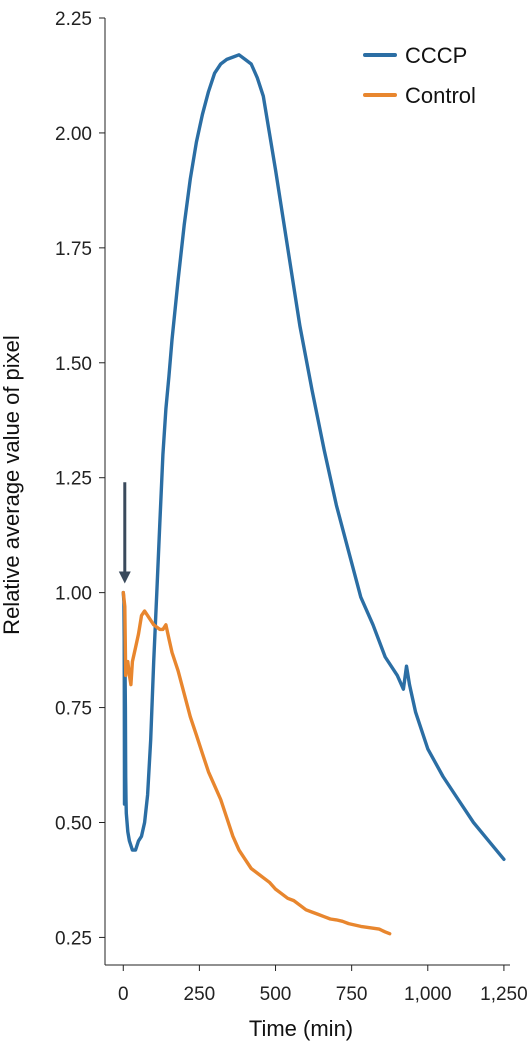 The image size is (531, 1054). Describe the element at coordinates (73, 134) in the screenshot. I see `y-tick-label: 2.00` at that location.